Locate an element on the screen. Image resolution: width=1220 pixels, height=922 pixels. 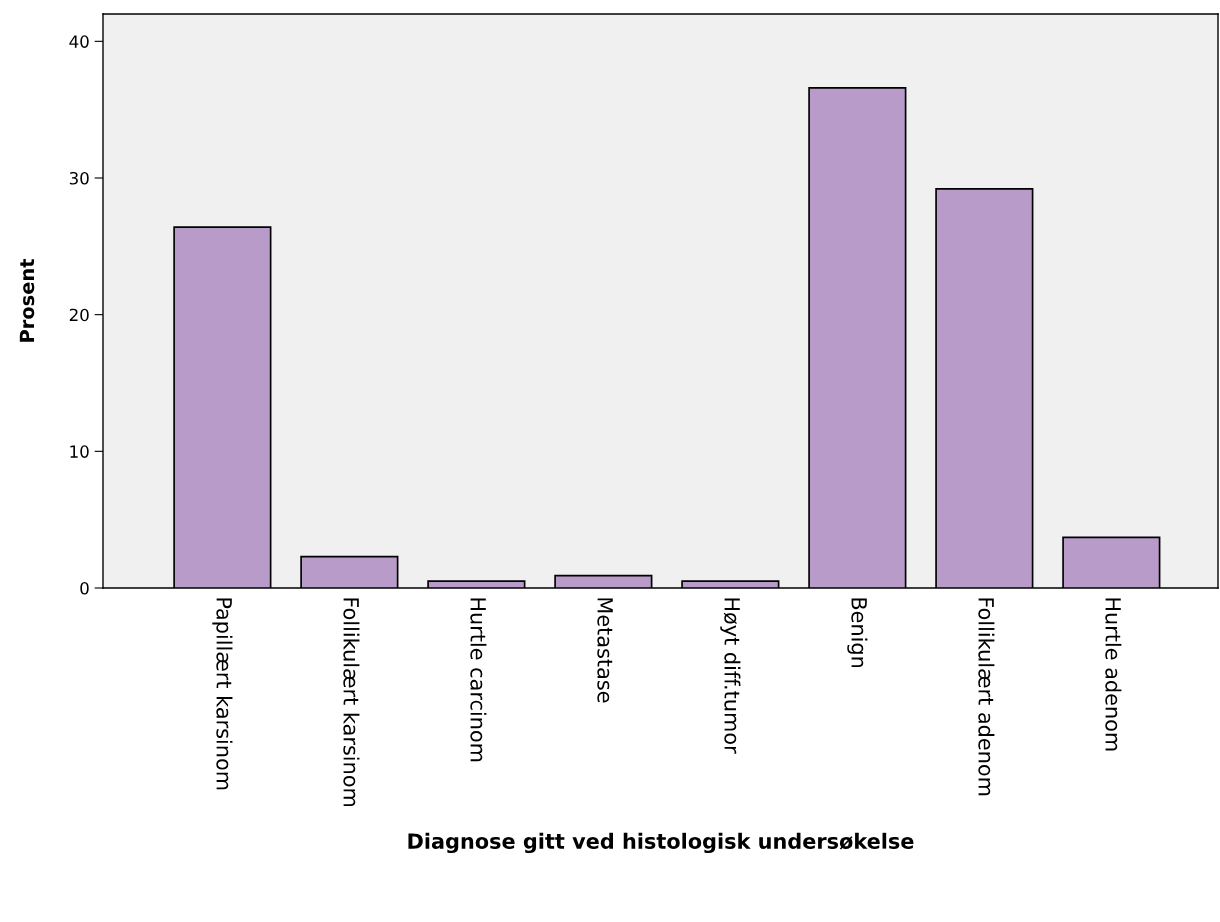
x-tick-label: Høyt diff.tumor is located at coordinates (730, 676).